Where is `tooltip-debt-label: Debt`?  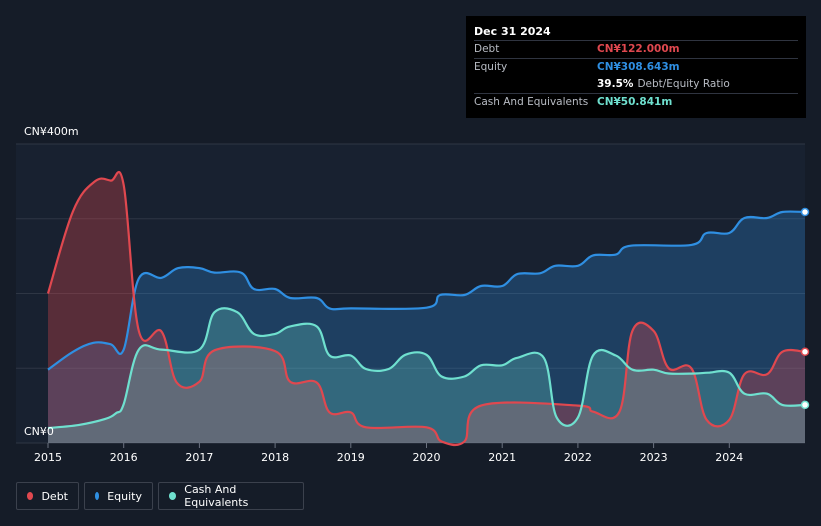 tooltip-debt-label: Debt is located at coordinates (487, 49).